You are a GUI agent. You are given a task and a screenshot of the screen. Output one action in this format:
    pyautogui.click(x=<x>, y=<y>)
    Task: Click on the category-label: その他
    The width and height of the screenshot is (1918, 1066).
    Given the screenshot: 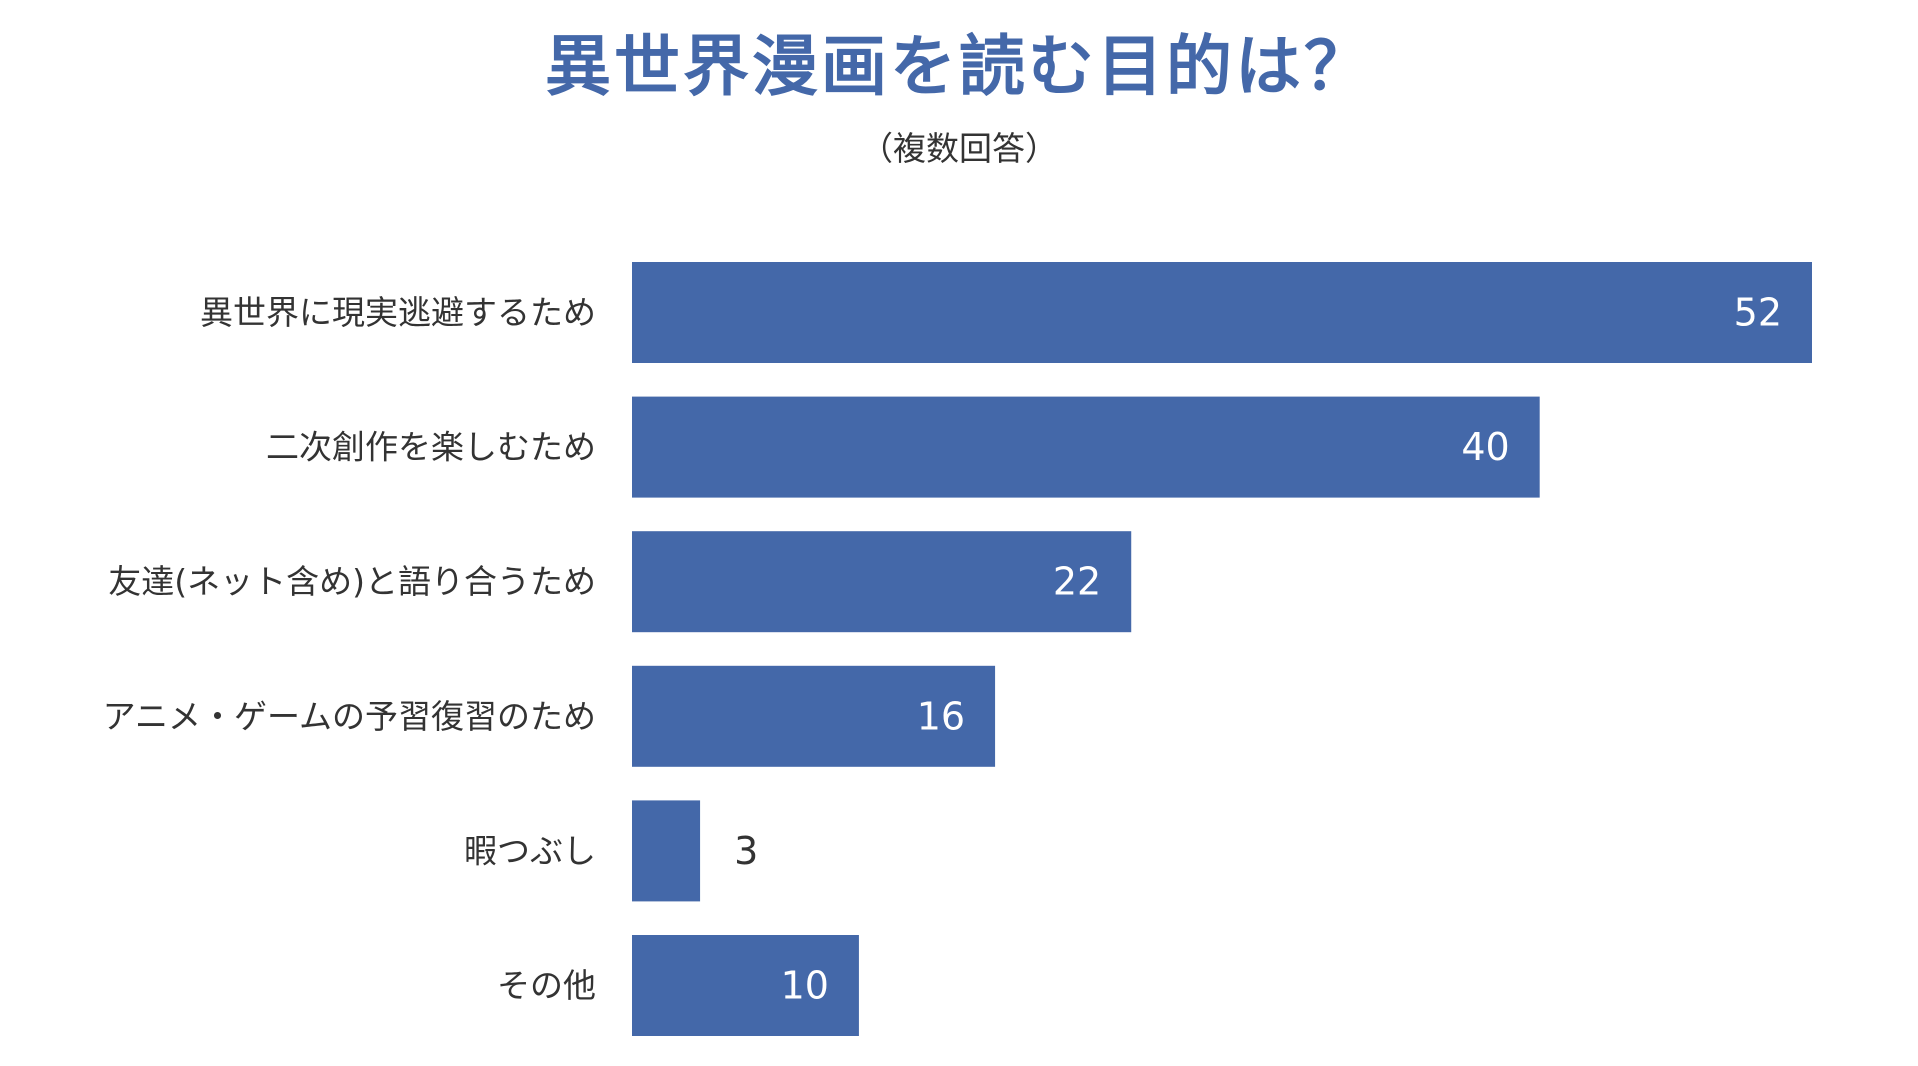 What is the action you would take?
    pyautogui.click(x=546, y=985)
    